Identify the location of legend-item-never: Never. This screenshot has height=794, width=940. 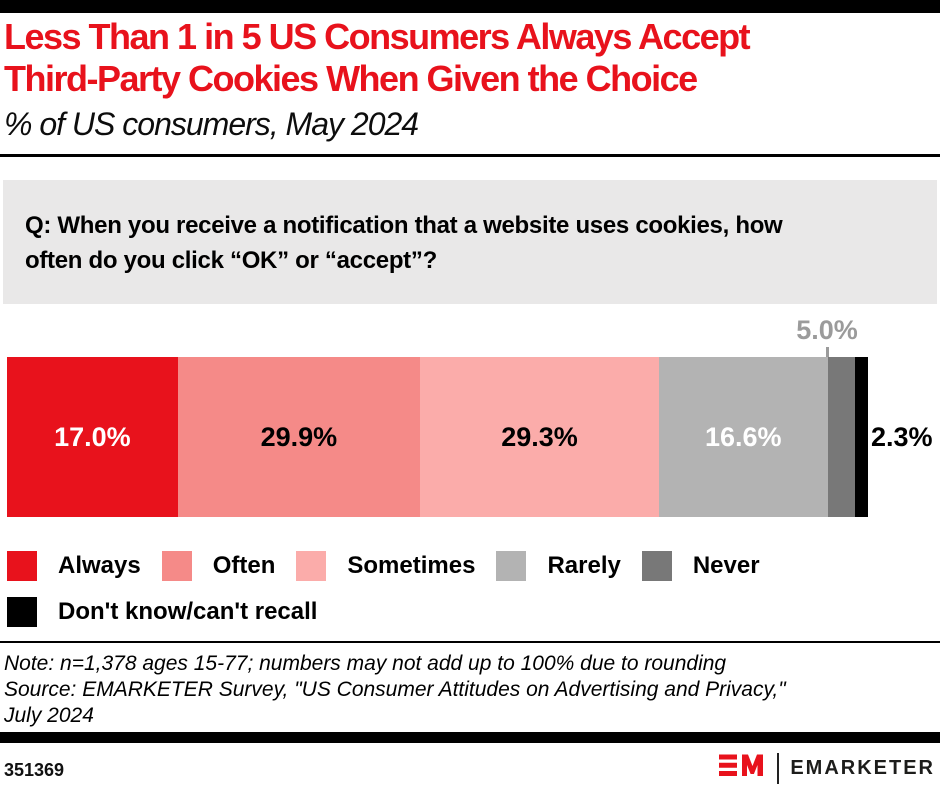
(700, 566).